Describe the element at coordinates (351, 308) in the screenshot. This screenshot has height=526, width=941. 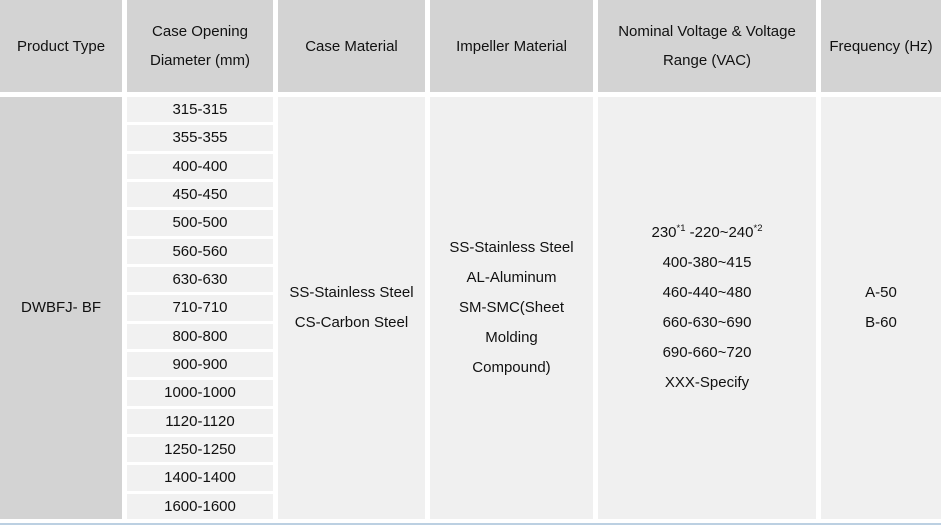
I see `cell-case-material: SS-Stainless Steel CS-Carbon Steel` at that location.